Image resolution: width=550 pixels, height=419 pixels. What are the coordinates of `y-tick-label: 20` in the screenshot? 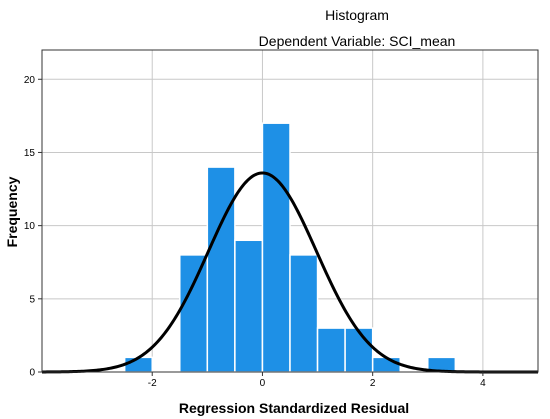 It's located at (30, 80).